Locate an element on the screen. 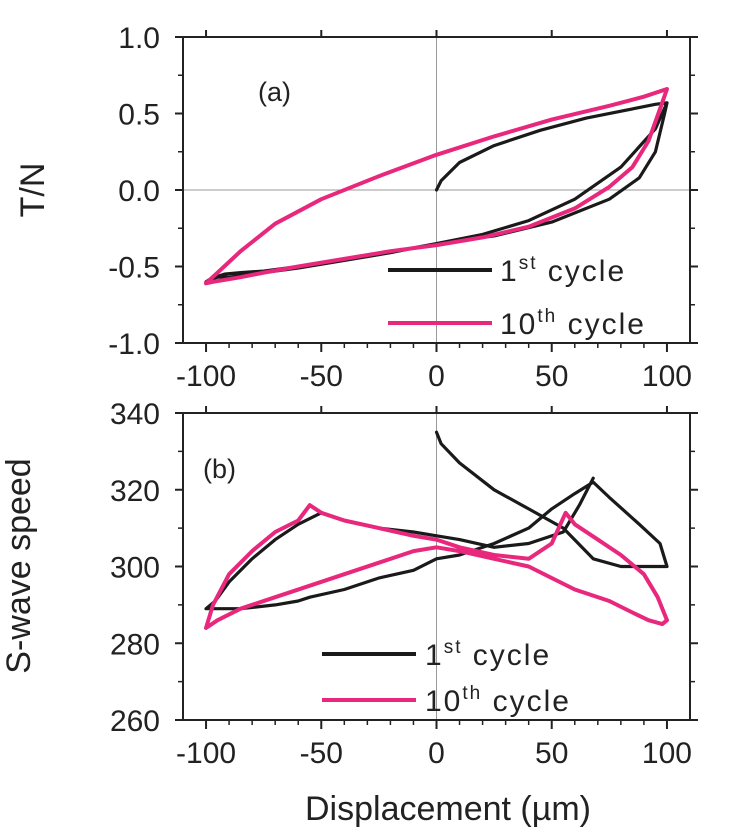 The width and height of the screenshot is (754, 838). y-tick-label: 280 is located at coordinates (135, 644).